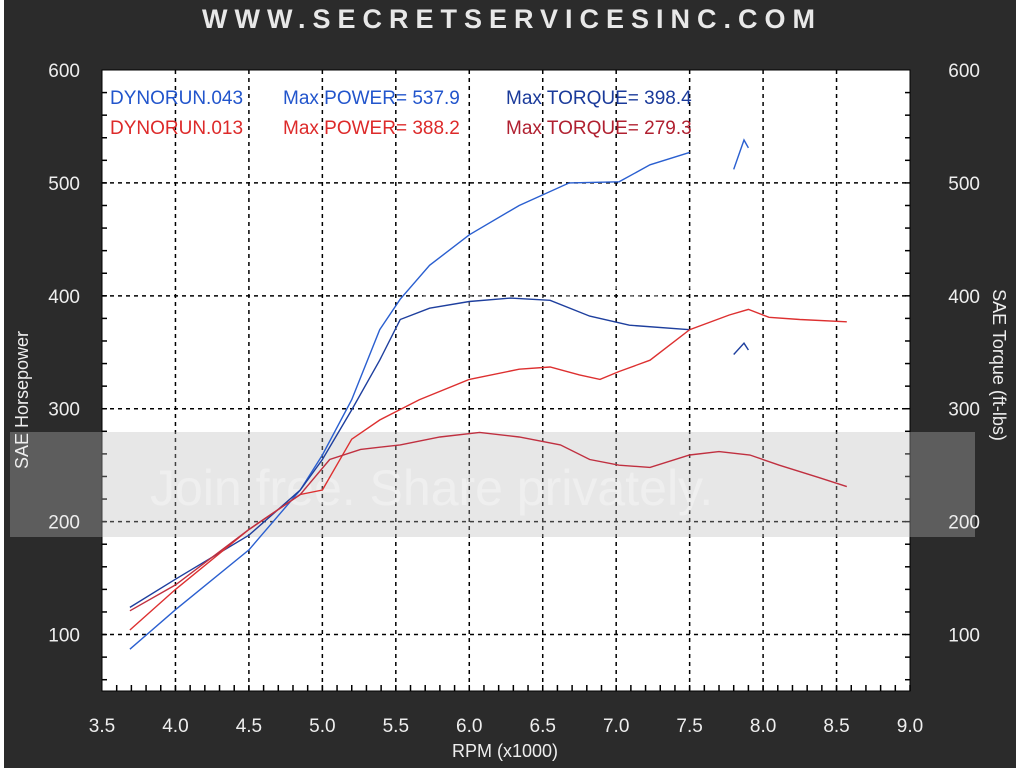 The height and width of the screenshot is (771, 1024). What do you see at coordinates (64, 71) in the screenshot?
I see `y-tick-label: 600` at bounding box center [64, 71].